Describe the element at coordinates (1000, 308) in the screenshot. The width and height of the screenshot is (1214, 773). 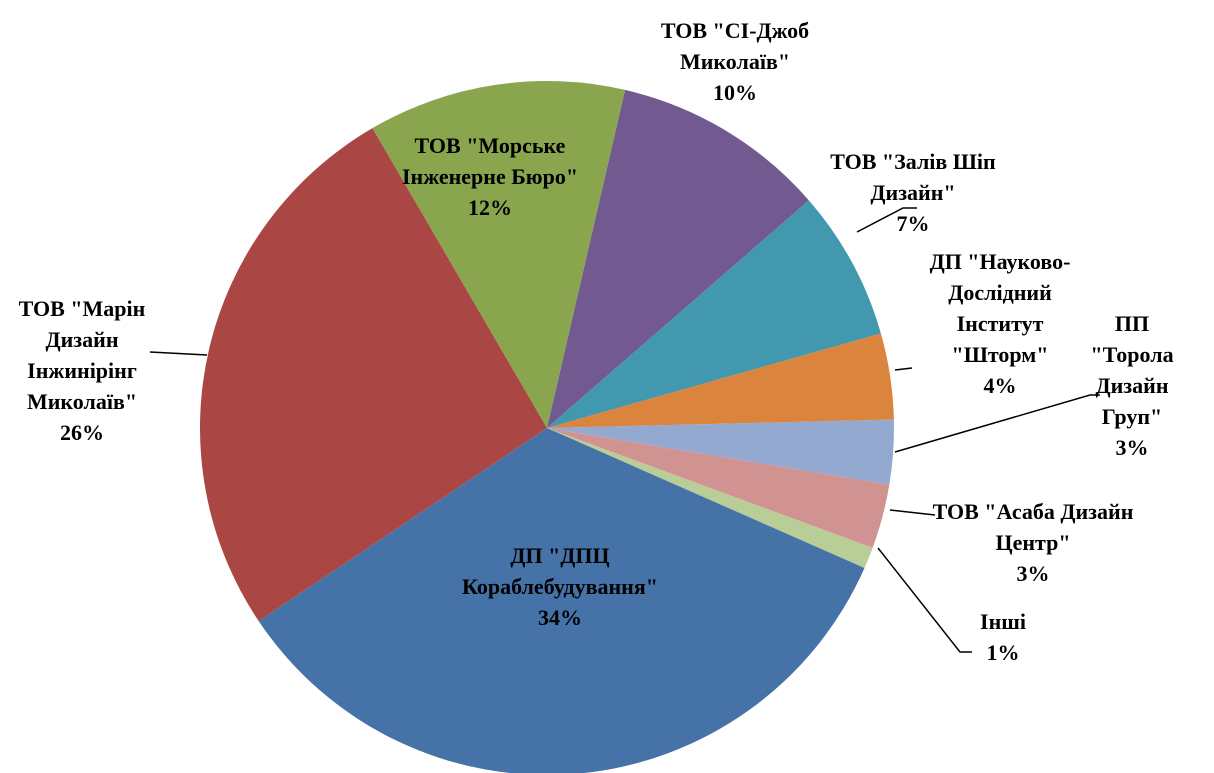
I see `category-label: ДП "Науково-Дослідний Інститут "Шторм"` at that location.